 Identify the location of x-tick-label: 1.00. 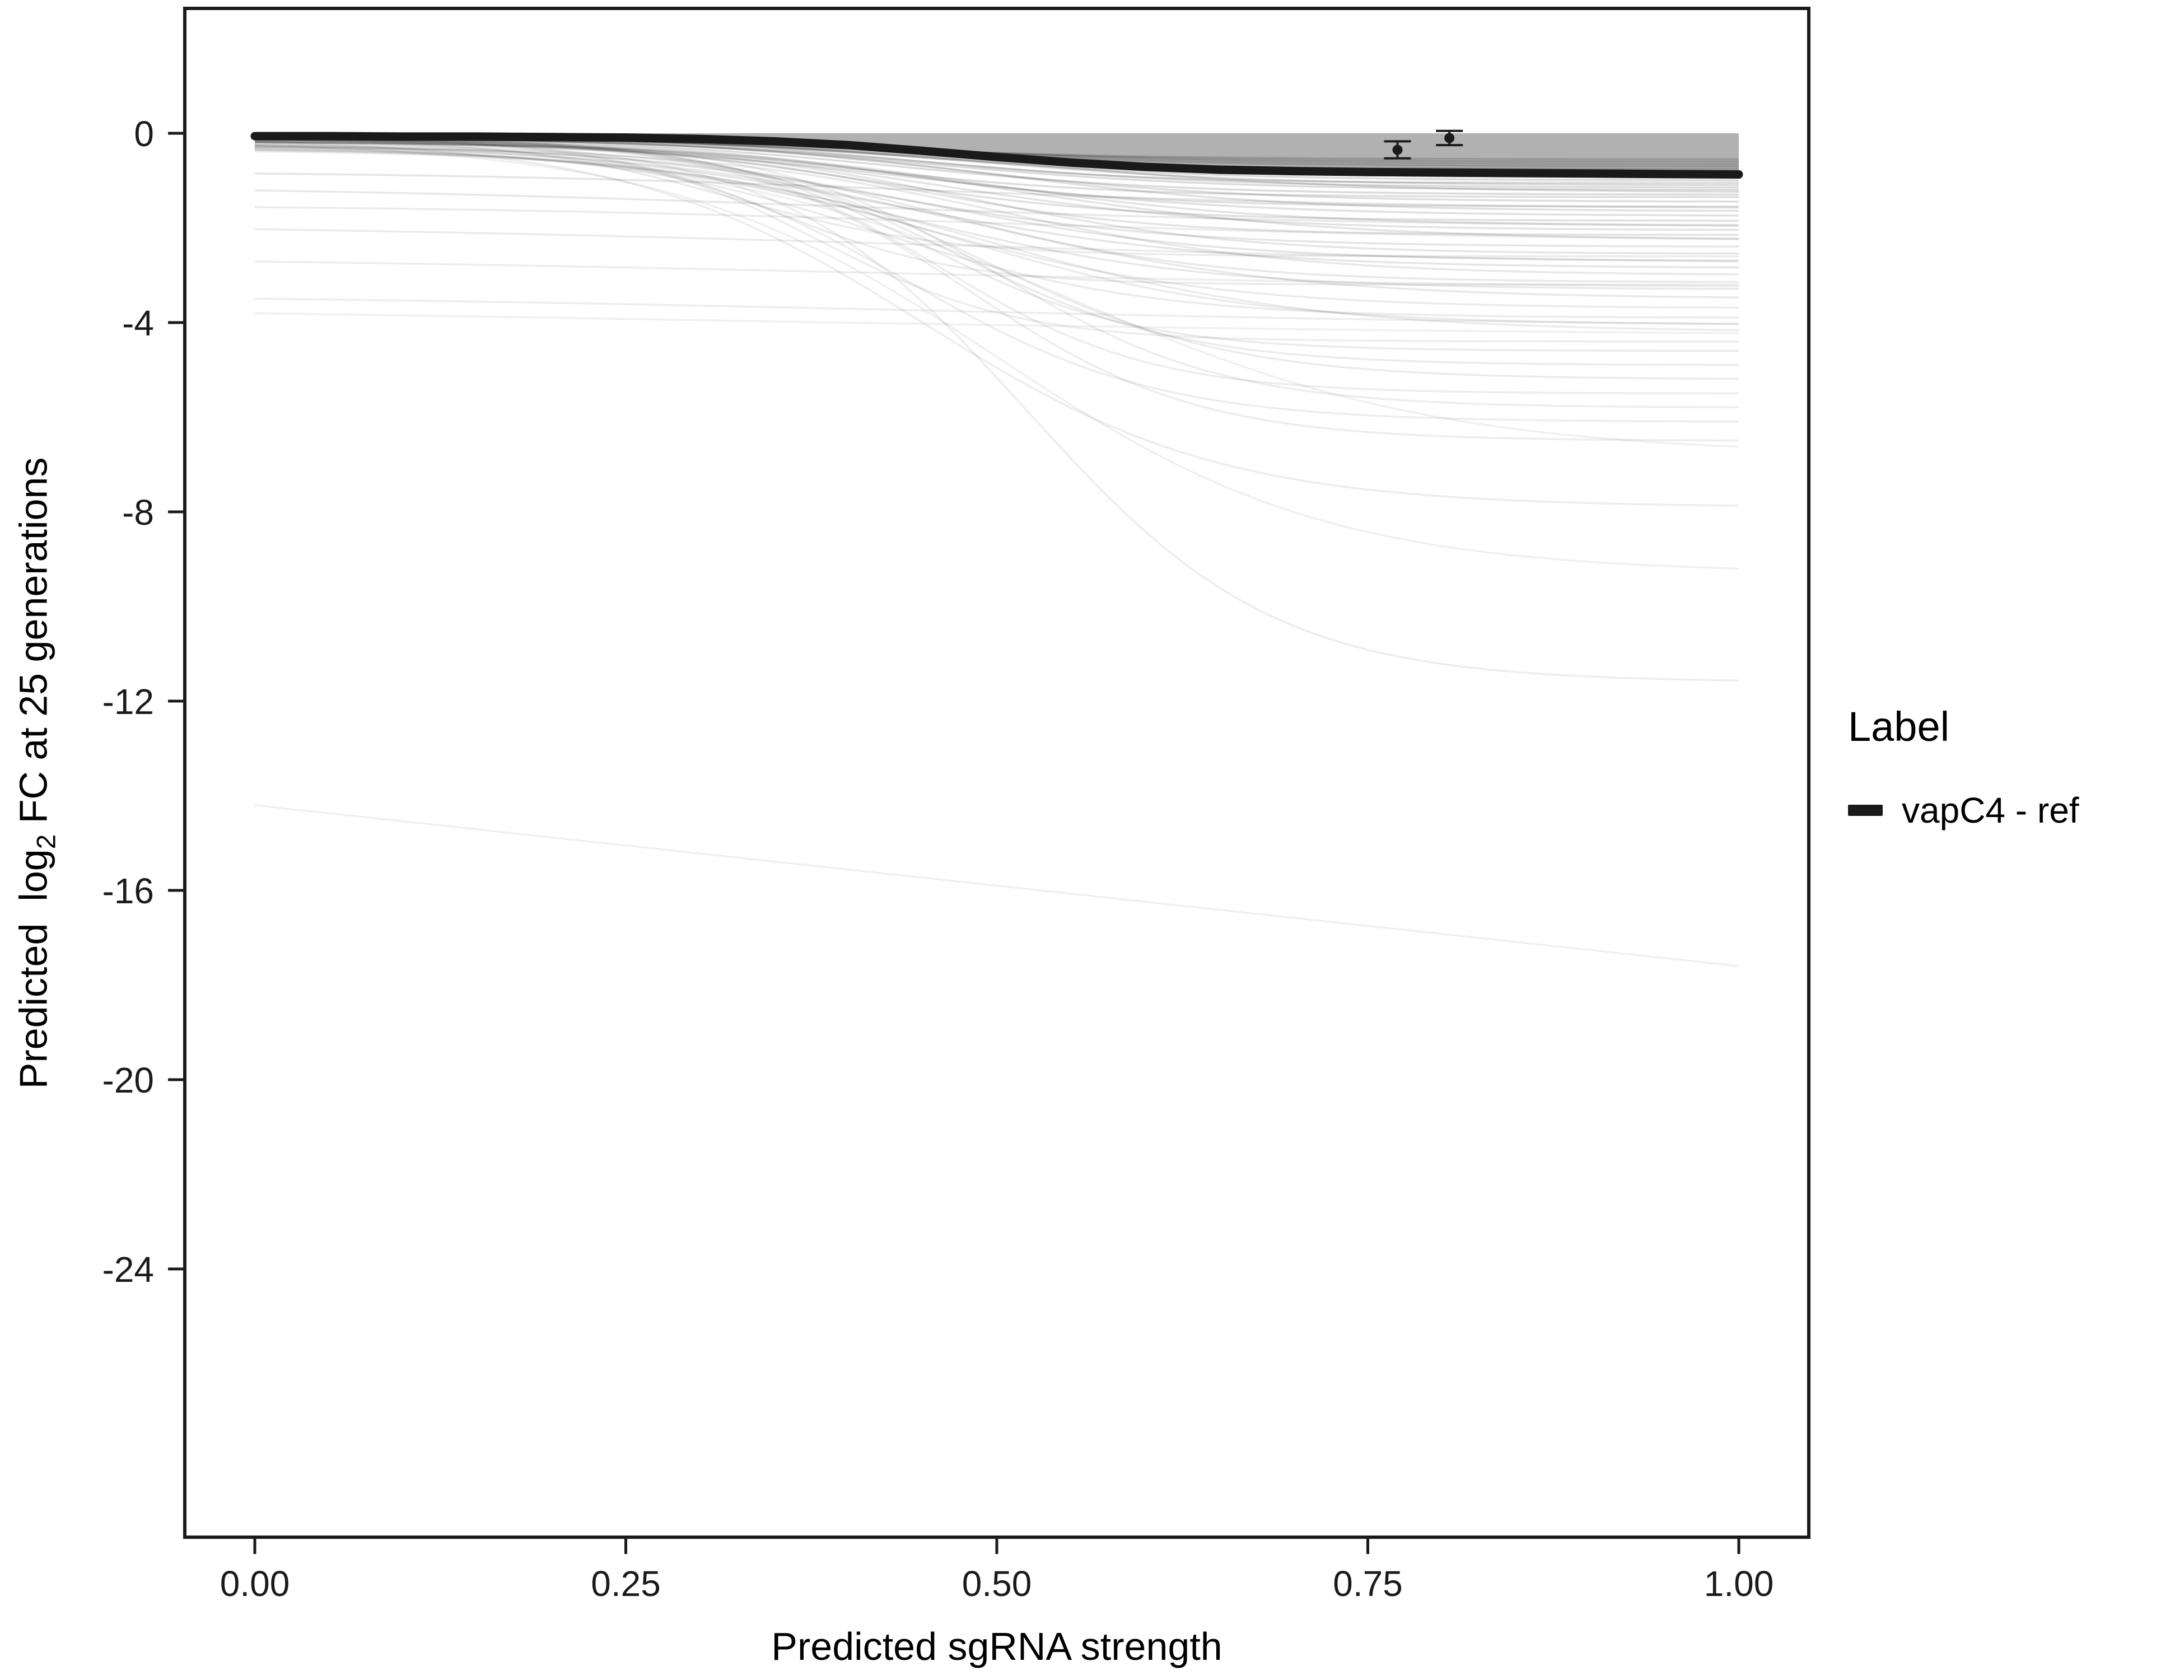
(1739, 1584).